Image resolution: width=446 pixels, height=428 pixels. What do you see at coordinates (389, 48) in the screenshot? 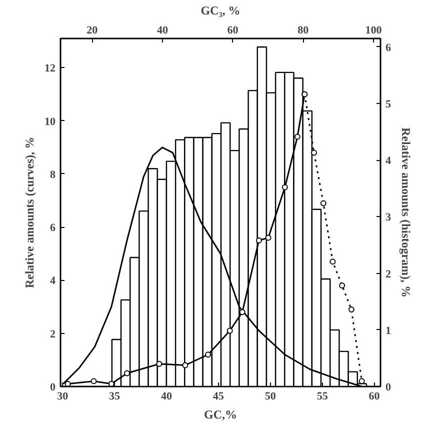
I see `y2-tick-label: 6` at bounding box center [389, 48].